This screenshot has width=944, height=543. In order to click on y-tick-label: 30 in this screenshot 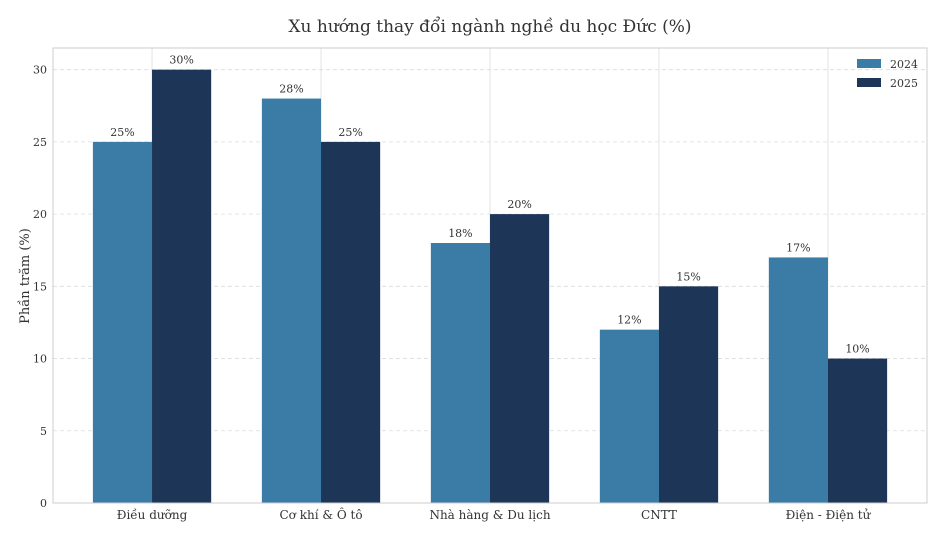, I will do `click(40, 70)`.